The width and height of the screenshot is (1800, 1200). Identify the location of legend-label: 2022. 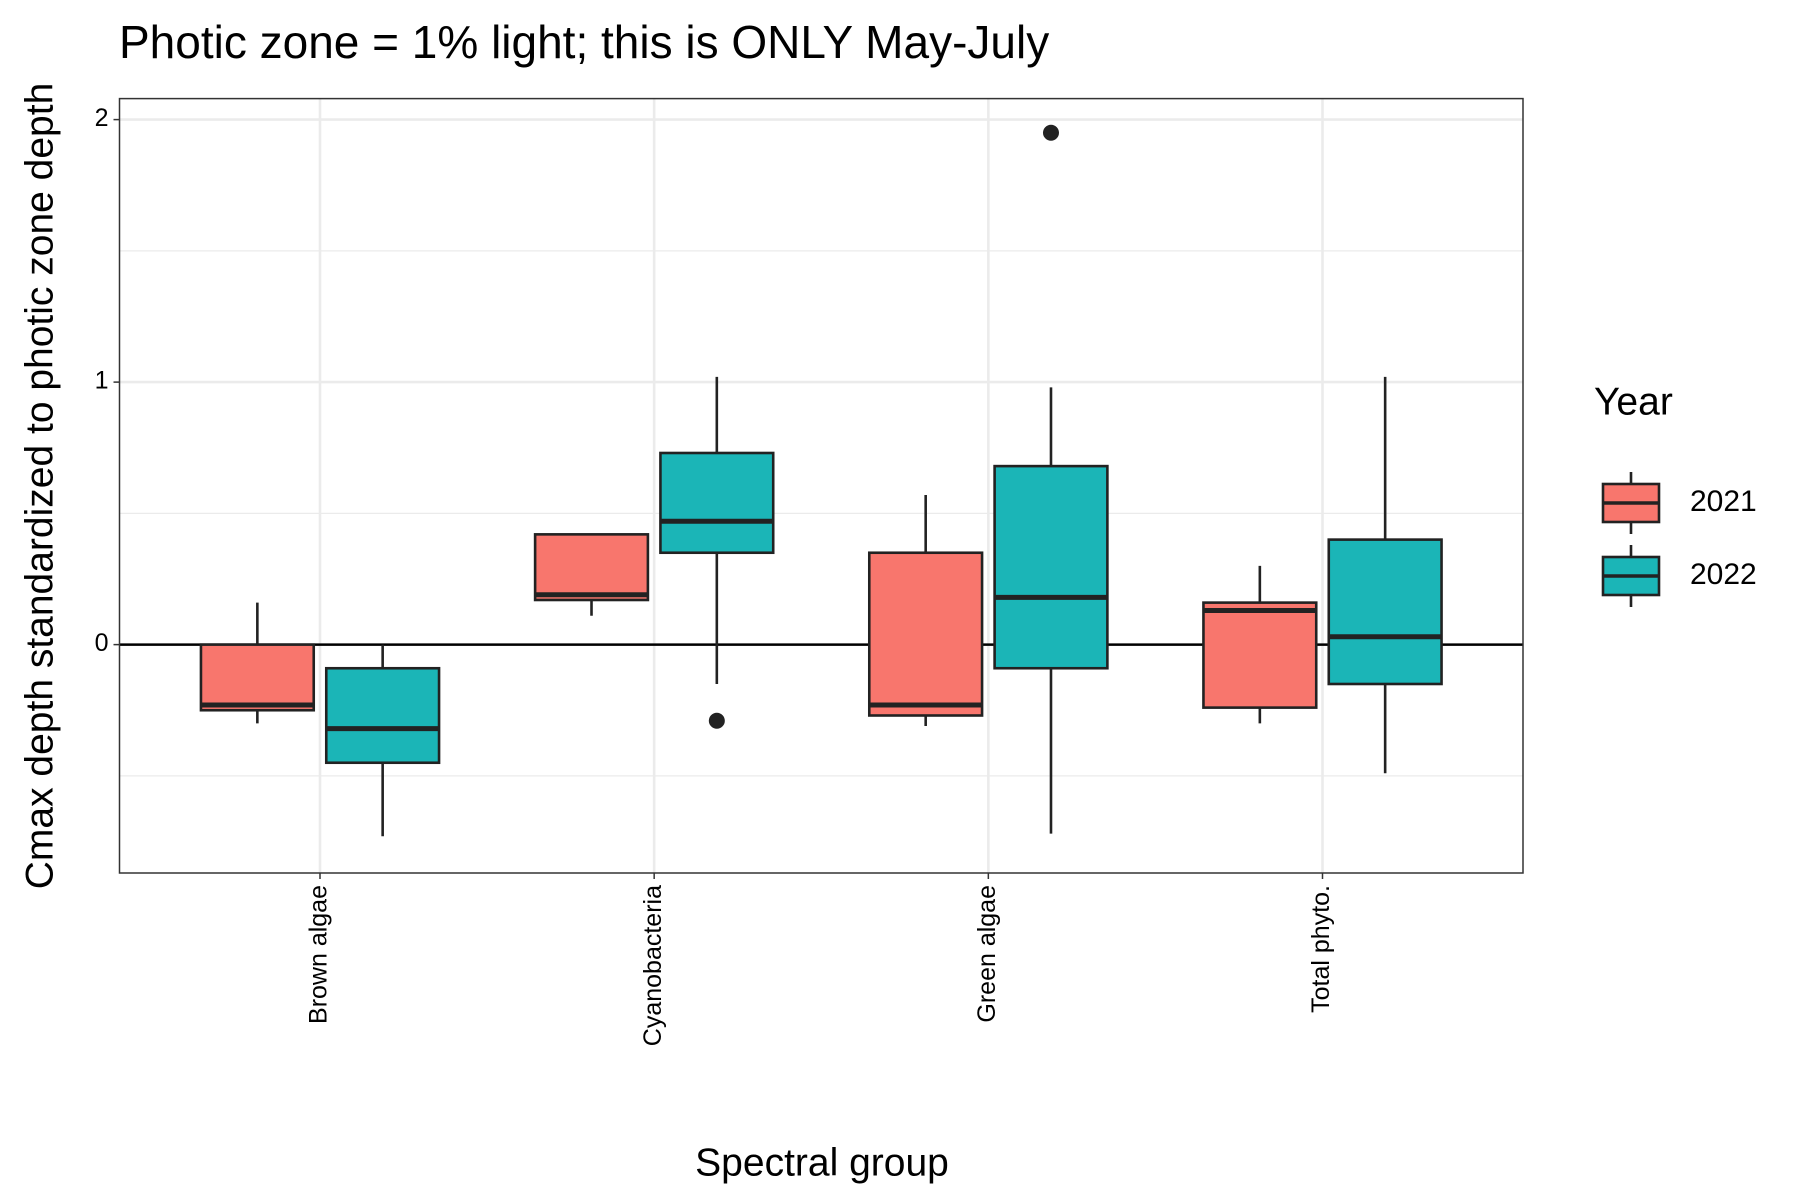
(1723, 574).